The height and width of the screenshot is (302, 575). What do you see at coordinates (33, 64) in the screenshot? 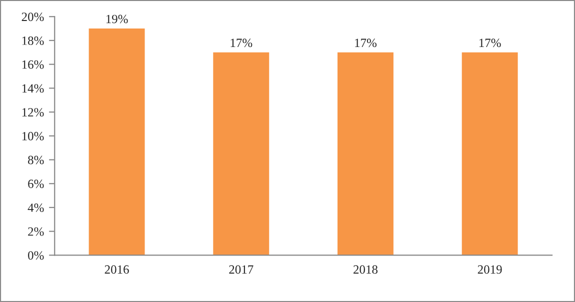
I see `y-tick-label: 16%` at bounding box center [33, 64].